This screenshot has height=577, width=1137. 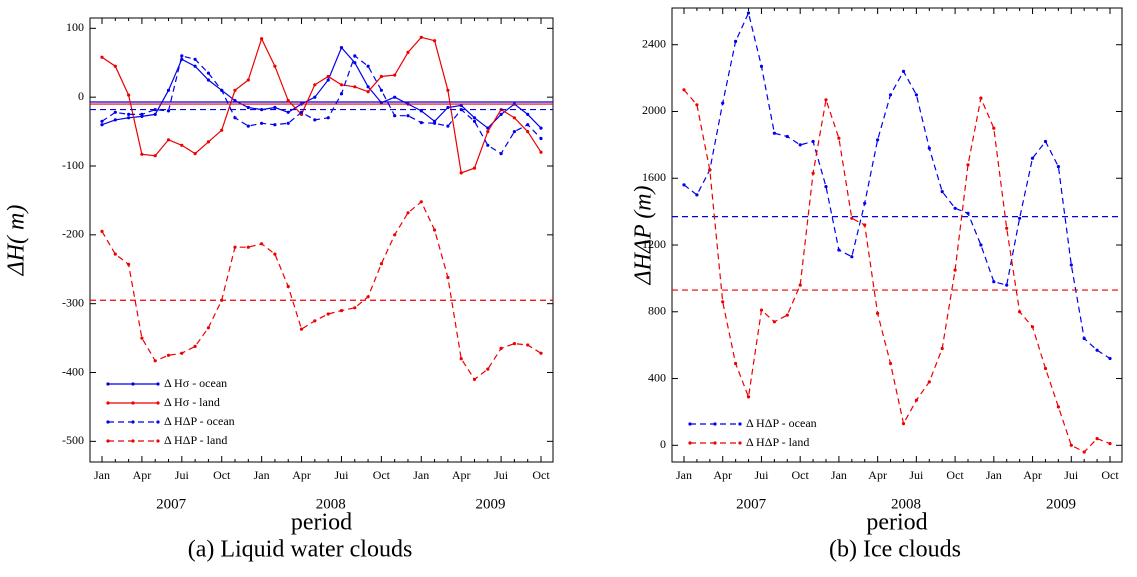 I want to click on legend-label: Δ Hσ - ocean, so click(x=195, y=383).